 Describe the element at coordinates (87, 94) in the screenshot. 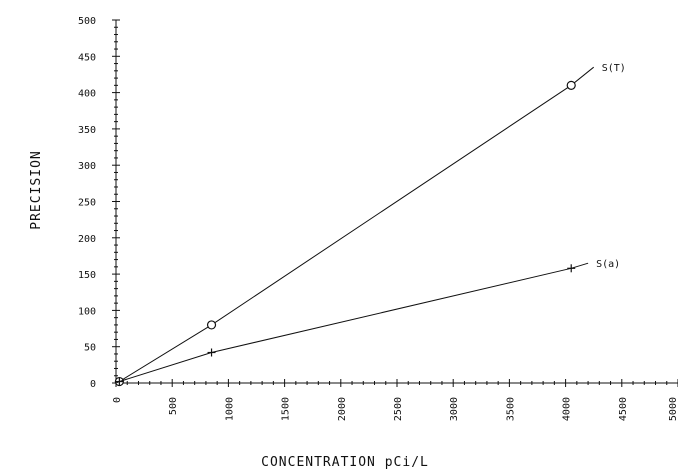

I see `y-tick-label: 400` at that location.